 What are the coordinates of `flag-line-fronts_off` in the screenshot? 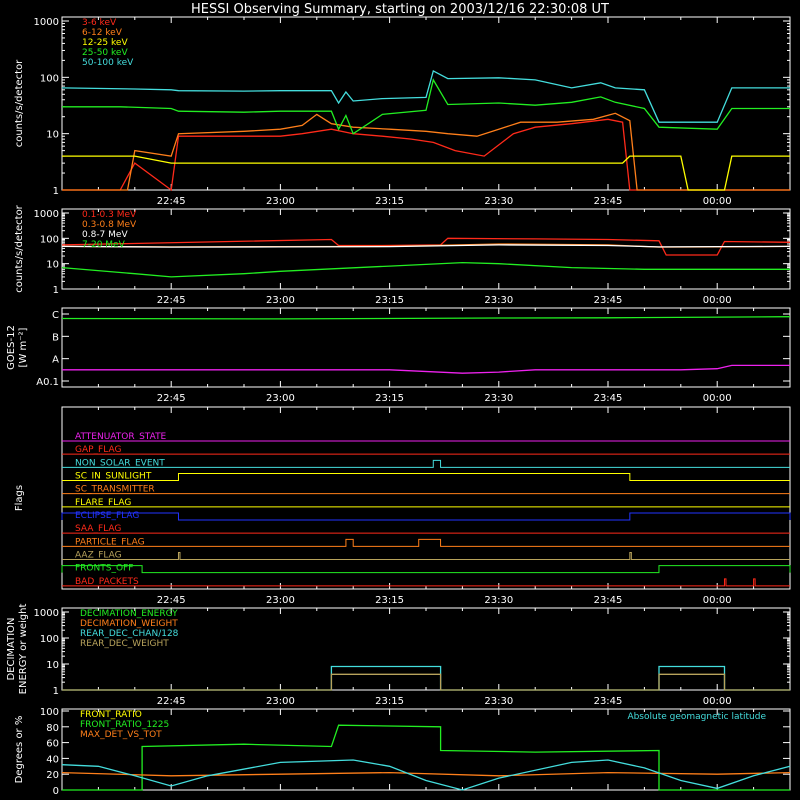 It's located at (426, 569).